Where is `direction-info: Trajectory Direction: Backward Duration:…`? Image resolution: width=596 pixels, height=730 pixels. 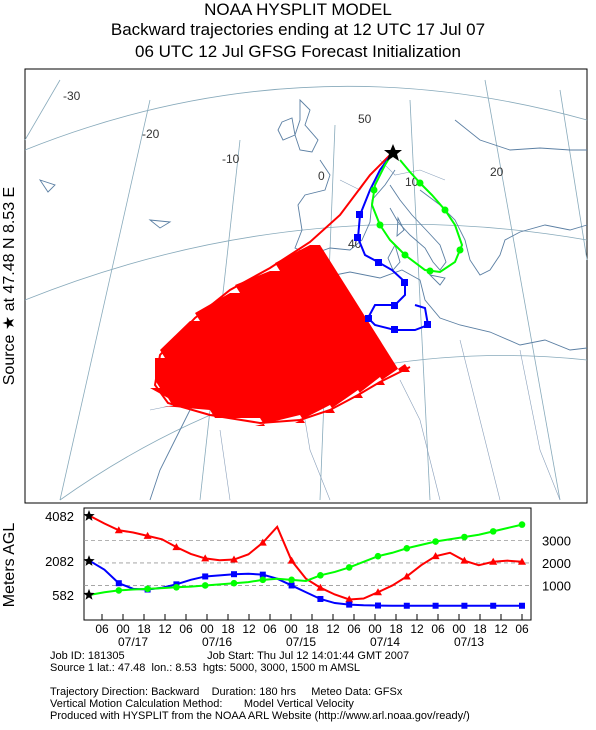
direction-info: Trajectory Direction: Backward Duration:… is located at coordinates (226, 692).